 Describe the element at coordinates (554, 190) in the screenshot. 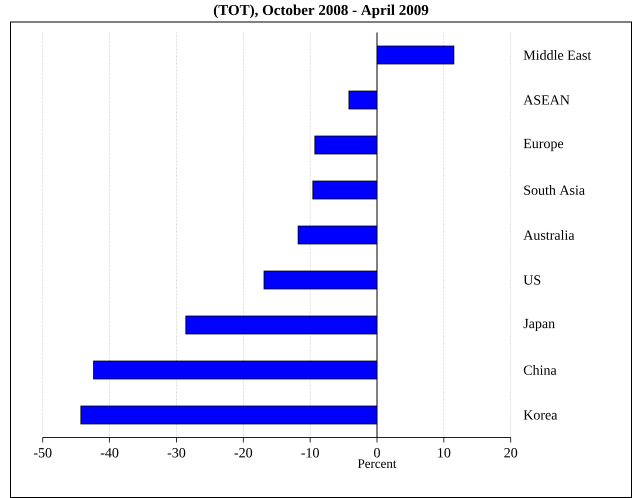

I see `y-tick-label: South Asia` at that location.